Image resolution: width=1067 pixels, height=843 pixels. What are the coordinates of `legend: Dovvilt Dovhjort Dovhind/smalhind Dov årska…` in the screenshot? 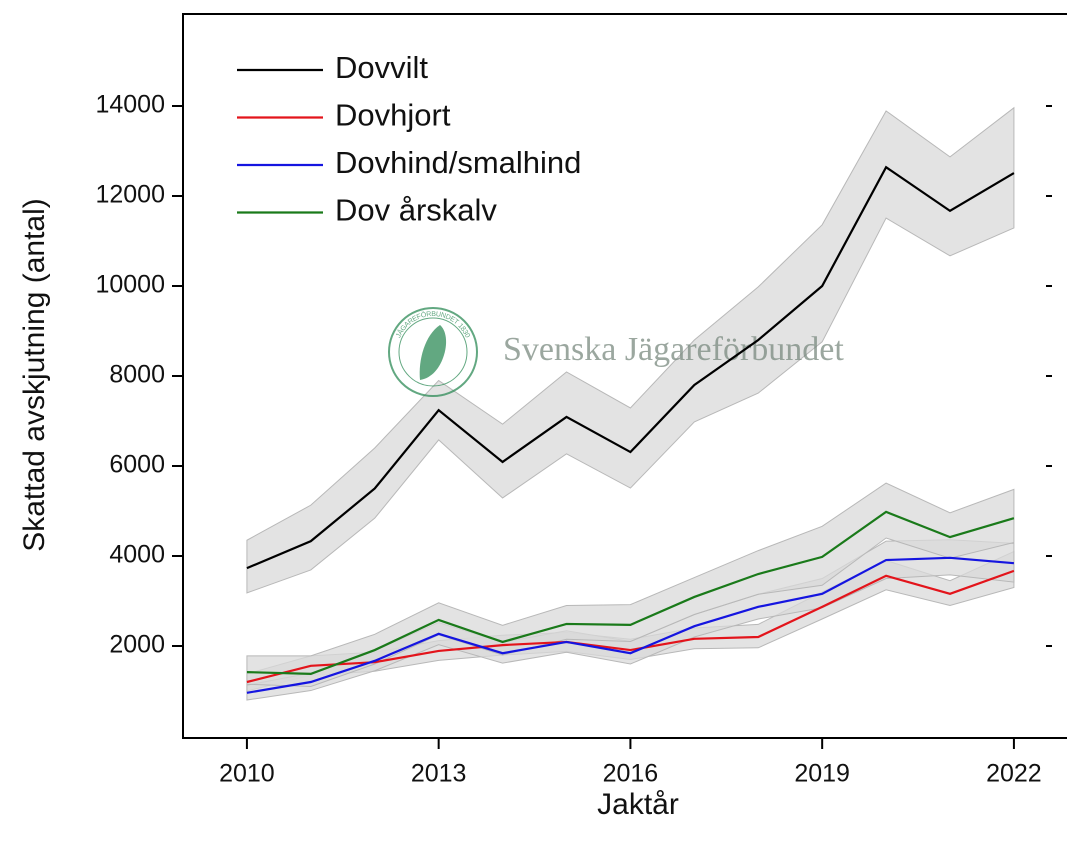 It's located at (409, 139).